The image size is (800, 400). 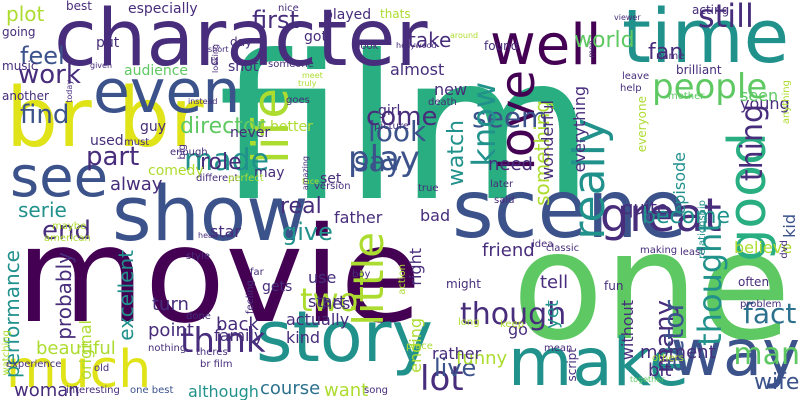 I want to click on cloud-word: start, so click(x=327, y=301).